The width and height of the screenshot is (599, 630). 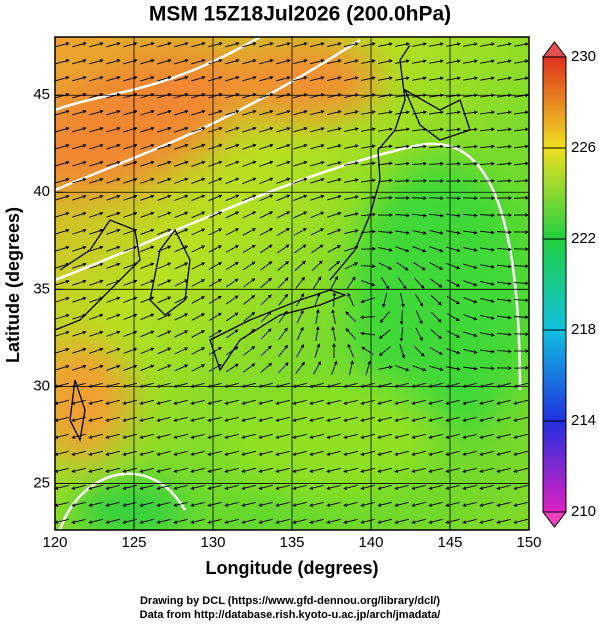 What do you see at coordinates (449, 542) in the screenshot?
I see `x-tick-label: 145` at bounding box center [449, 542].